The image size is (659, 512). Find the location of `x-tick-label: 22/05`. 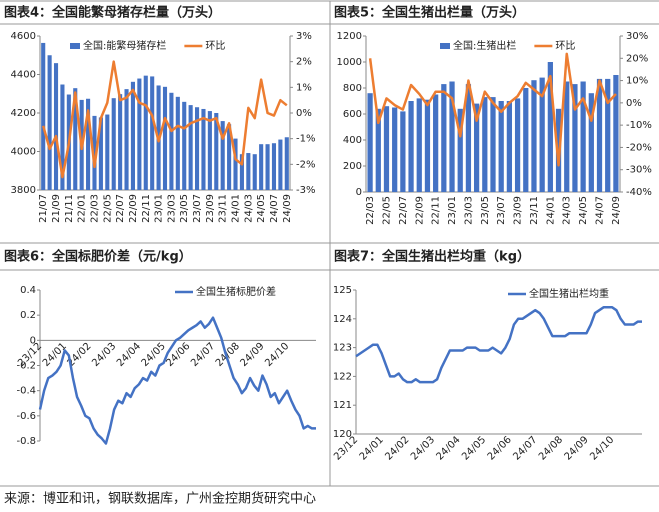

x-tick-label: 22/05 is located at coordinates (107, 208).